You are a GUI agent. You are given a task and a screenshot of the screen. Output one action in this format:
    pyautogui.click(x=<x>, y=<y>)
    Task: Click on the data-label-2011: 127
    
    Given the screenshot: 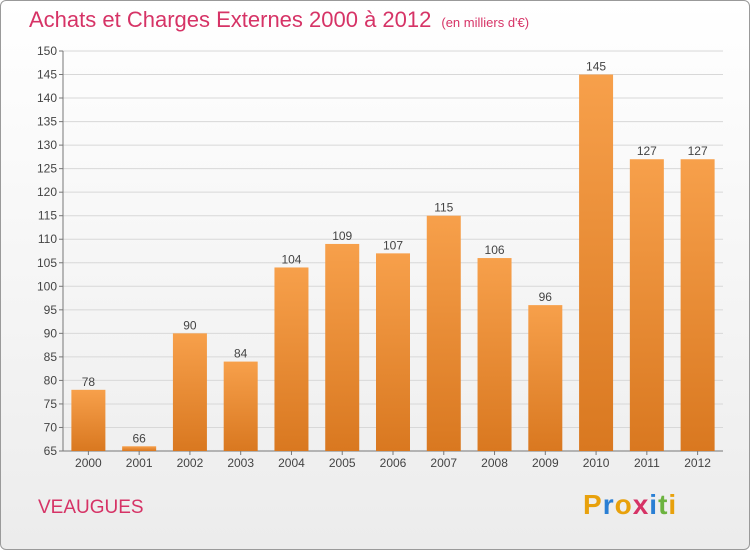 What is the action you would take?
    pyautogui.click(x=647, y=151)
    